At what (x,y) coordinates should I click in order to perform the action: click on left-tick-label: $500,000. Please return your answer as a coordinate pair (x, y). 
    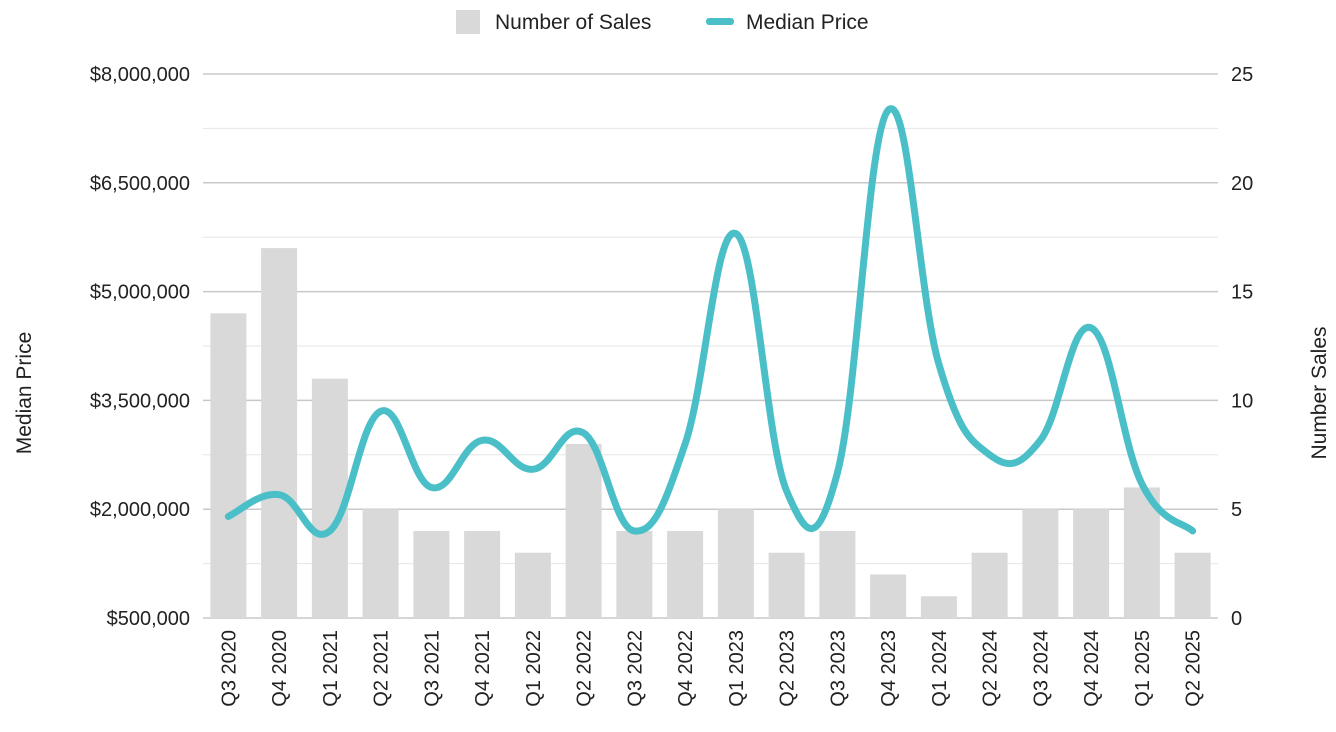
    Looking at the image, I should click on (148, 619).